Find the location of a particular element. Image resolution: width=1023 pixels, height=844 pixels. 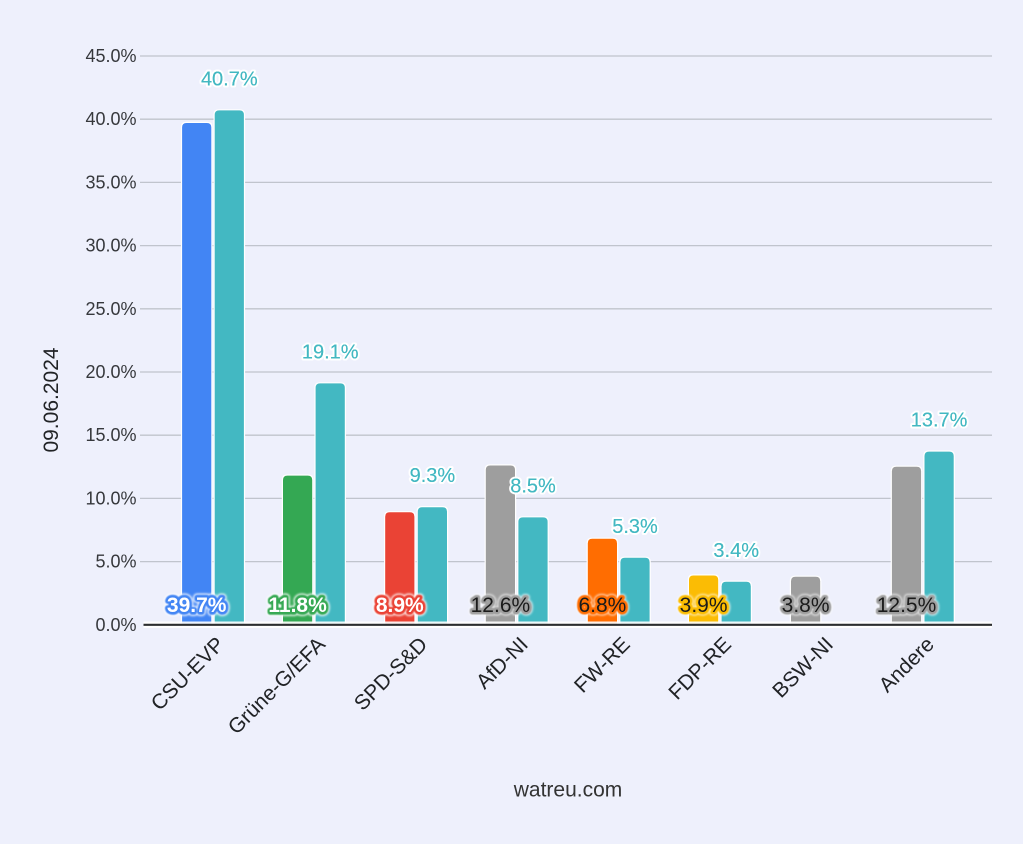

svg-text: 20.0% is located at coordinates (110, 372).